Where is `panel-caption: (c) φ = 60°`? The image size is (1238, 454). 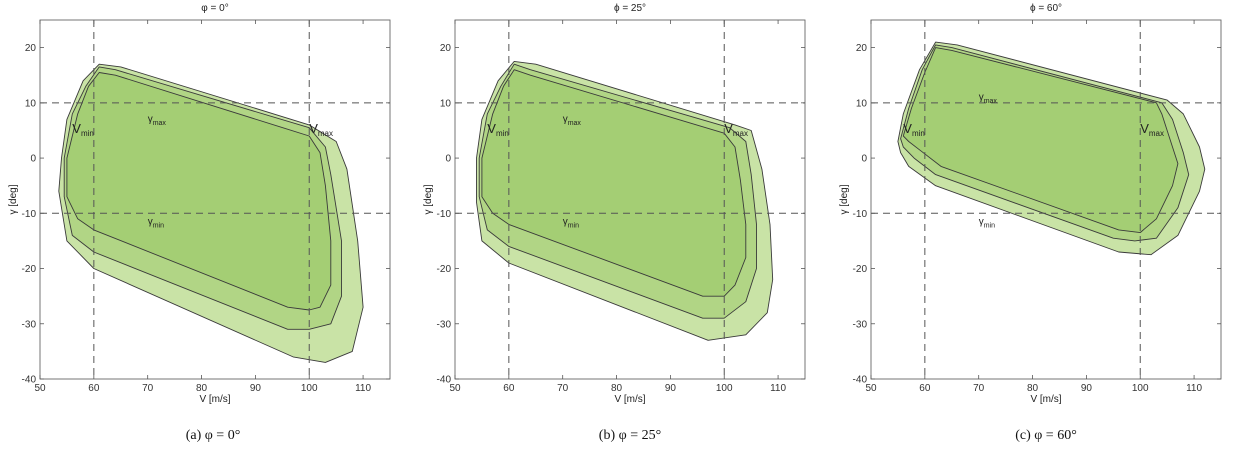
panel-caption: (c) φ = 60° is located at coordinates (1046, 435).